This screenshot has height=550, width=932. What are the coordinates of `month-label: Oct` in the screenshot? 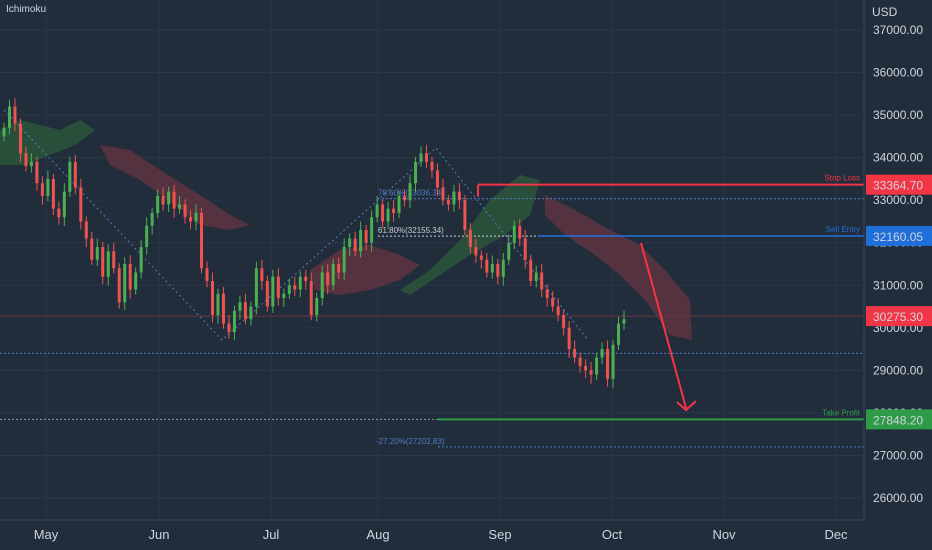 It's located at (612, 534).